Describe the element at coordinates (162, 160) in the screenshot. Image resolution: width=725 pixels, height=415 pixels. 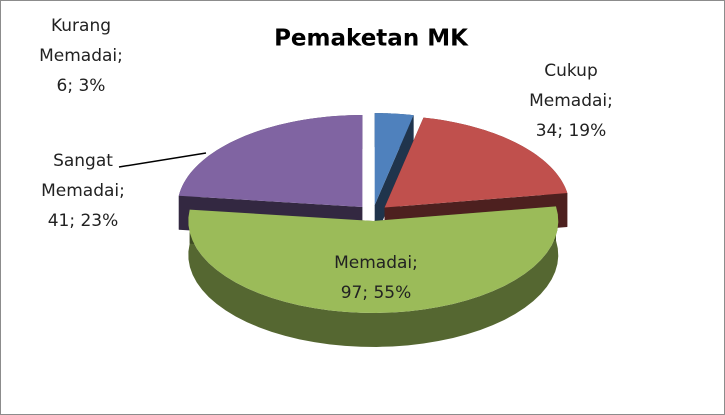
I see `leader-line` at that location.